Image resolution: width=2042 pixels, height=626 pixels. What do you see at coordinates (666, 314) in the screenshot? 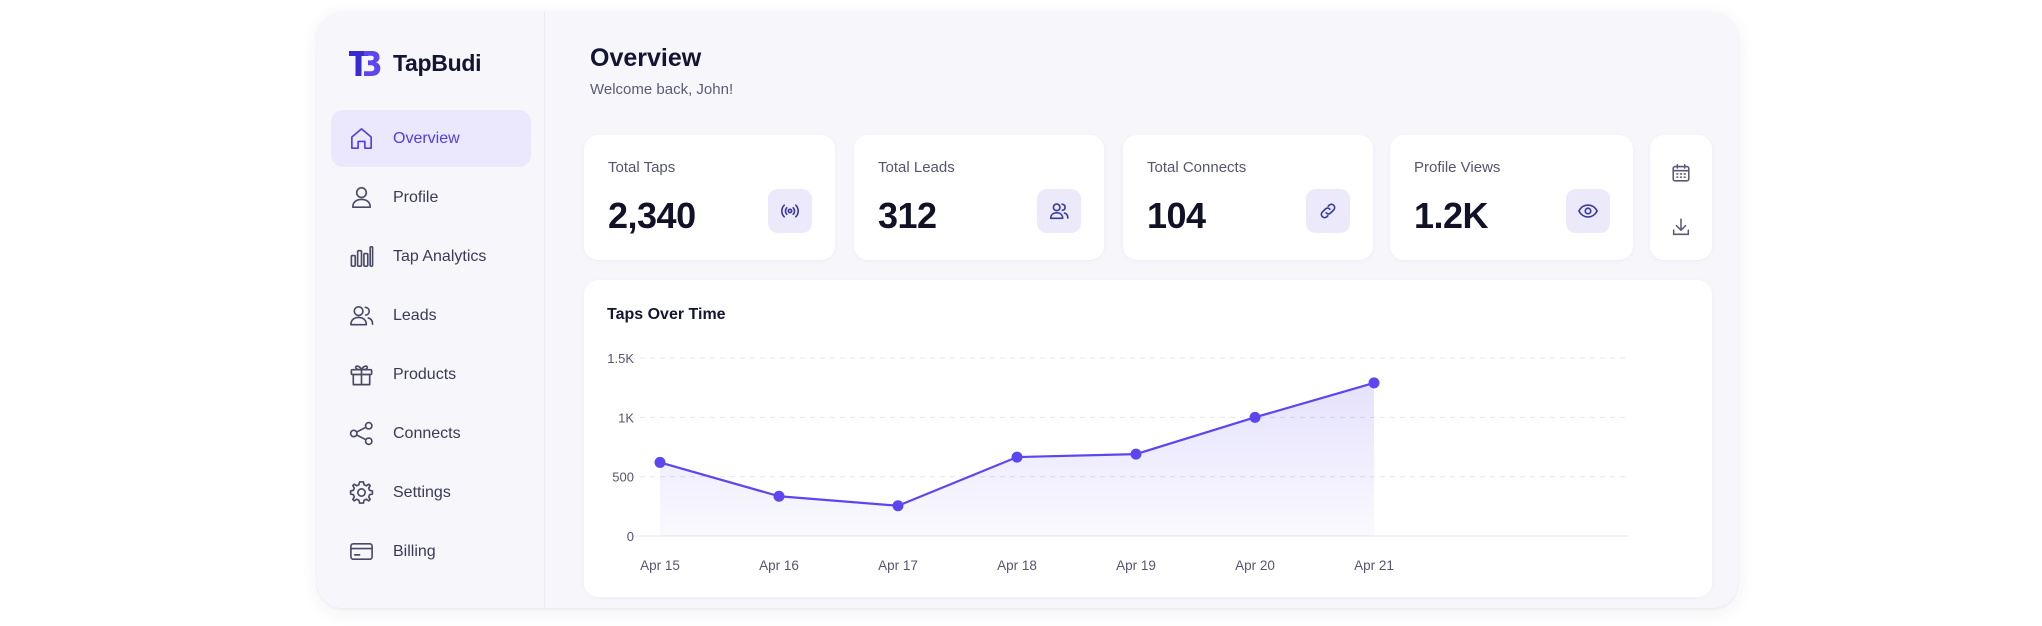
I see `chart-title: Taps Over Time` at bounding box center [666, 314].